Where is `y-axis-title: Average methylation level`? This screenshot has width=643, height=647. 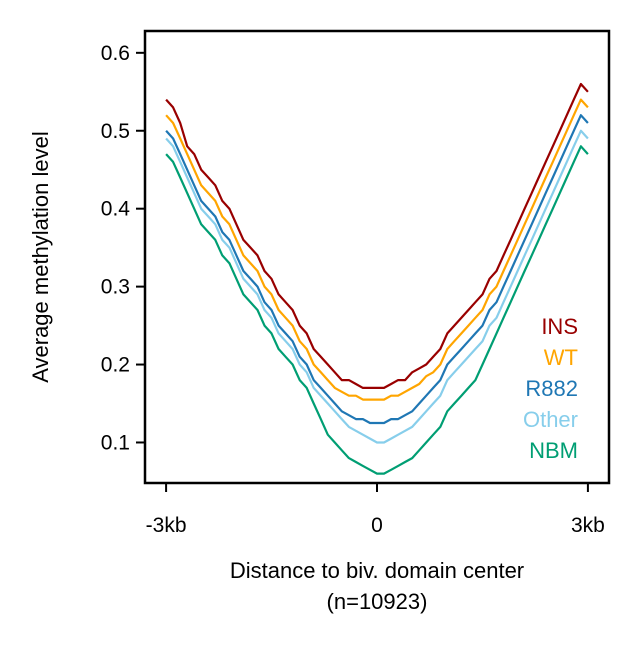
y-axis-title: Average methylation level is located at coordinates (40, 257).